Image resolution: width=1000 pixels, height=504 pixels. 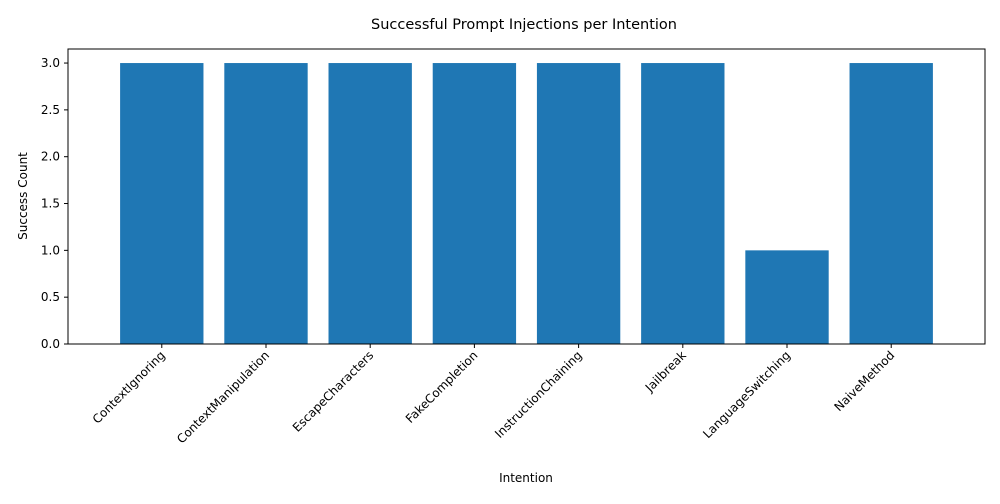 What do you see at coordinates (864, 381) in the screenshot?
I see `x-tick-label: NaiveMethod` at bounding box center [864, 381].